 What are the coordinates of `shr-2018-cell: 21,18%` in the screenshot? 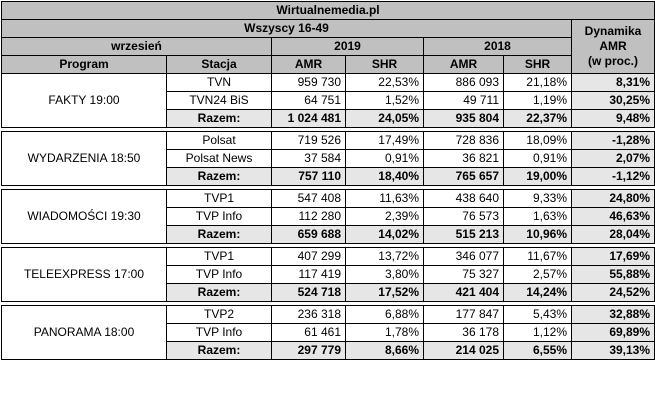 It's located at (537, 82).